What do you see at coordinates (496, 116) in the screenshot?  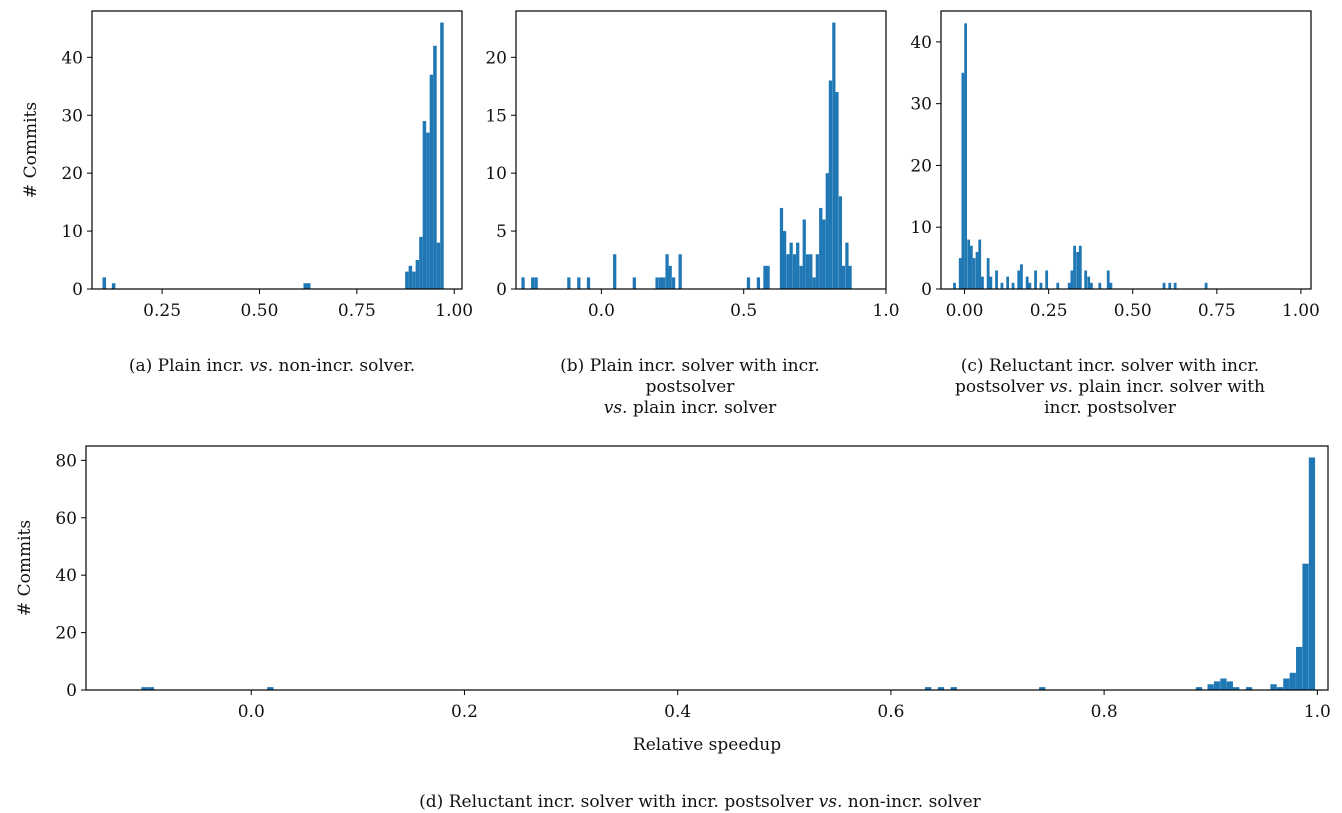 I see `y-tick-label: 15` at bounding box center [496, 116].